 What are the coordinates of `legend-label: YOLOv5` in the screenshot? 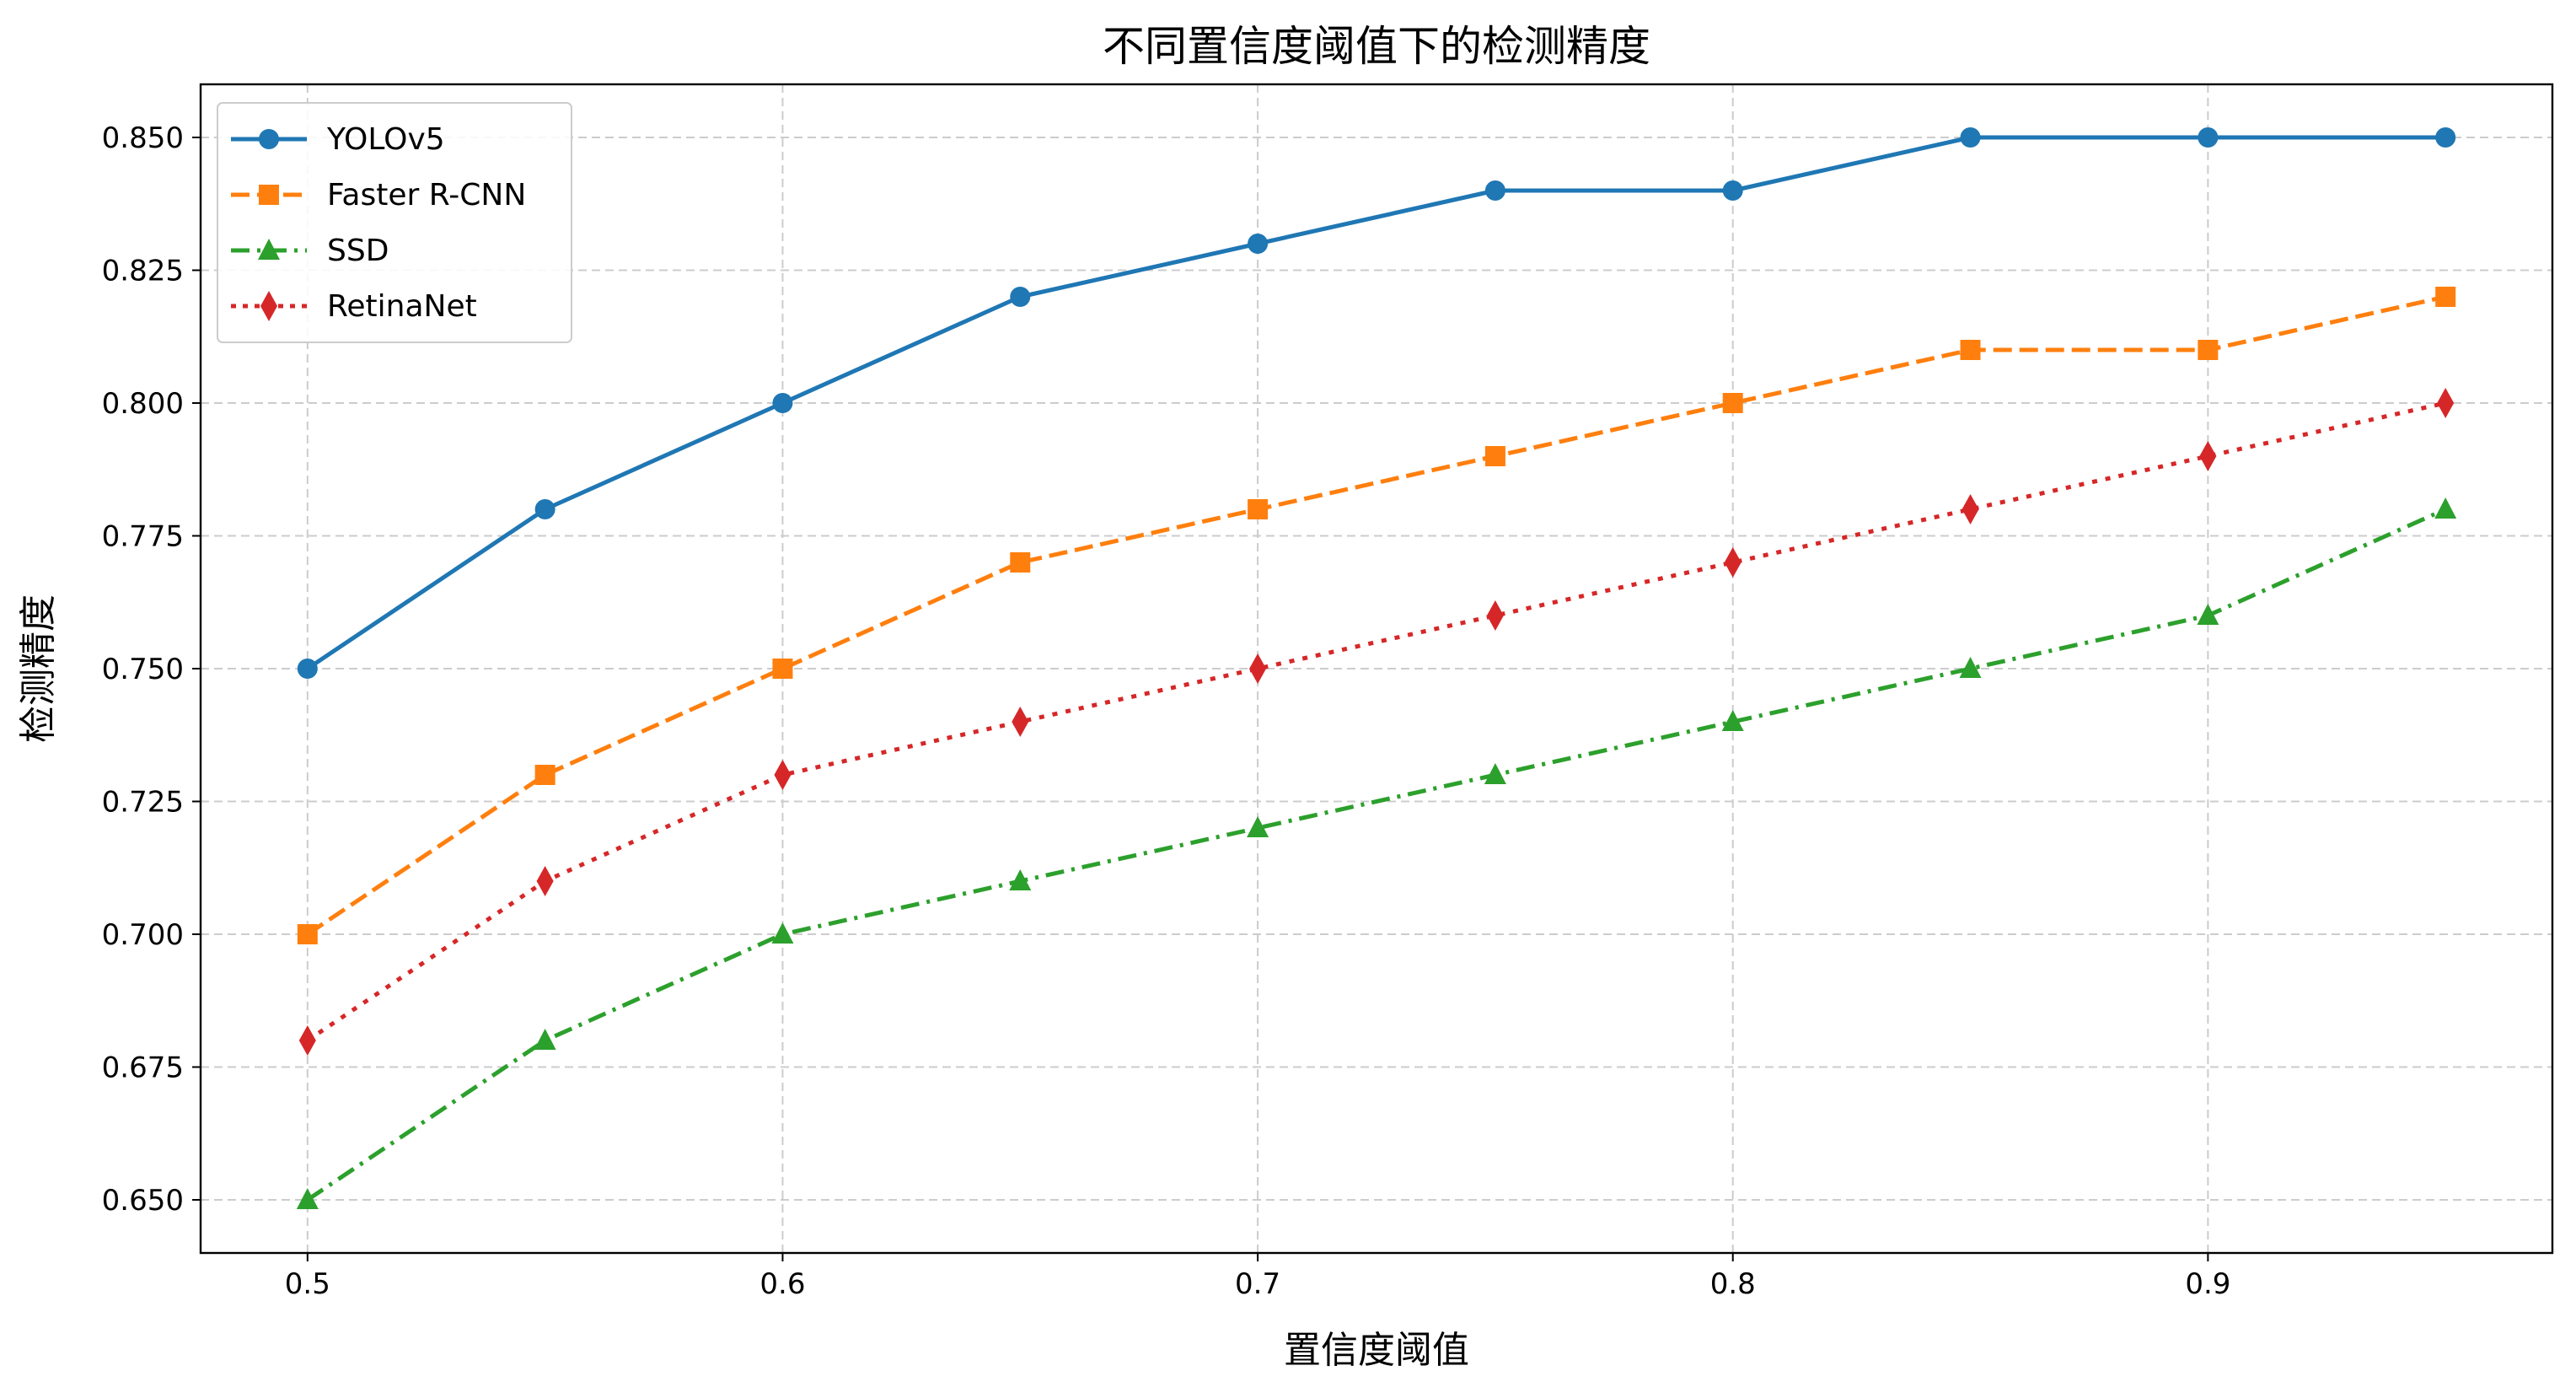 It's located at (385, 139).